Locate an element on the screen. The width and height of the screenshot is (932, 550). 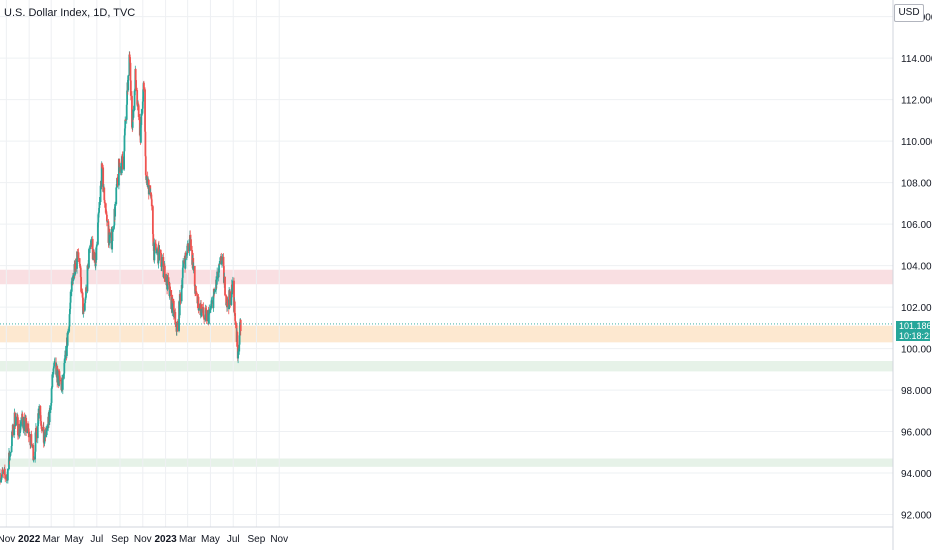
x-tick-label: Sep is located at coordinates (120, 539).